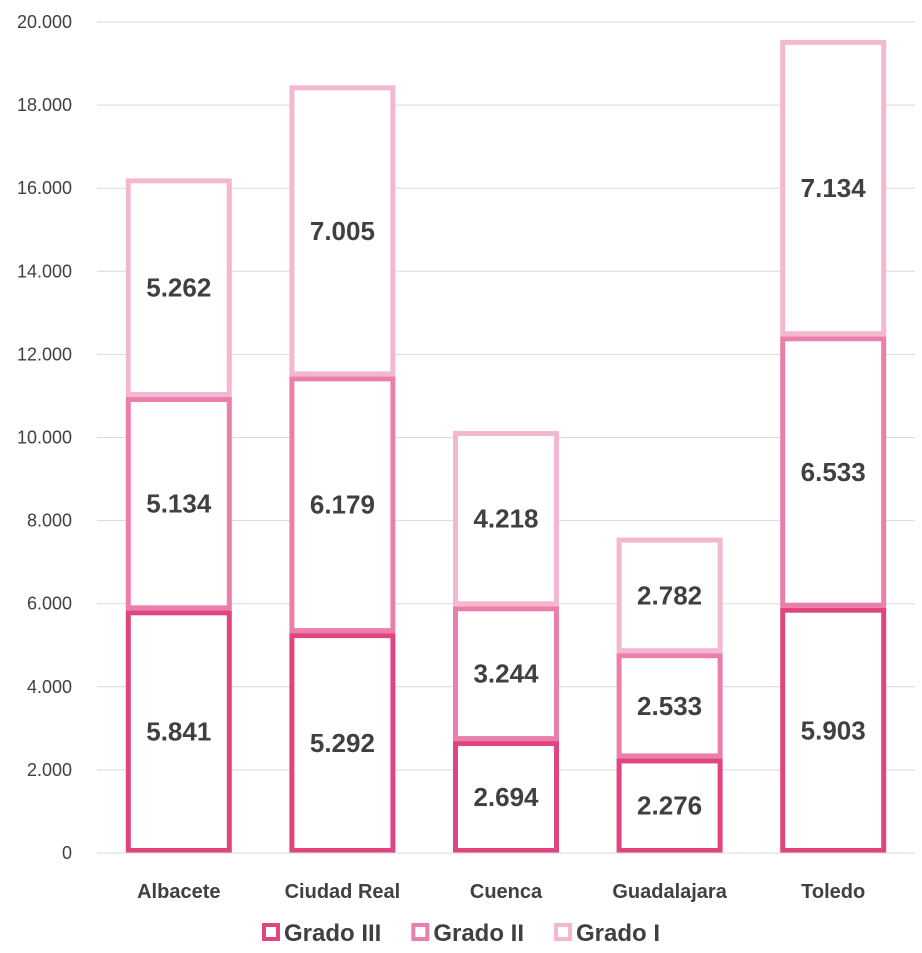  I want to click on legend-label: Grado I, so click(618, 933).